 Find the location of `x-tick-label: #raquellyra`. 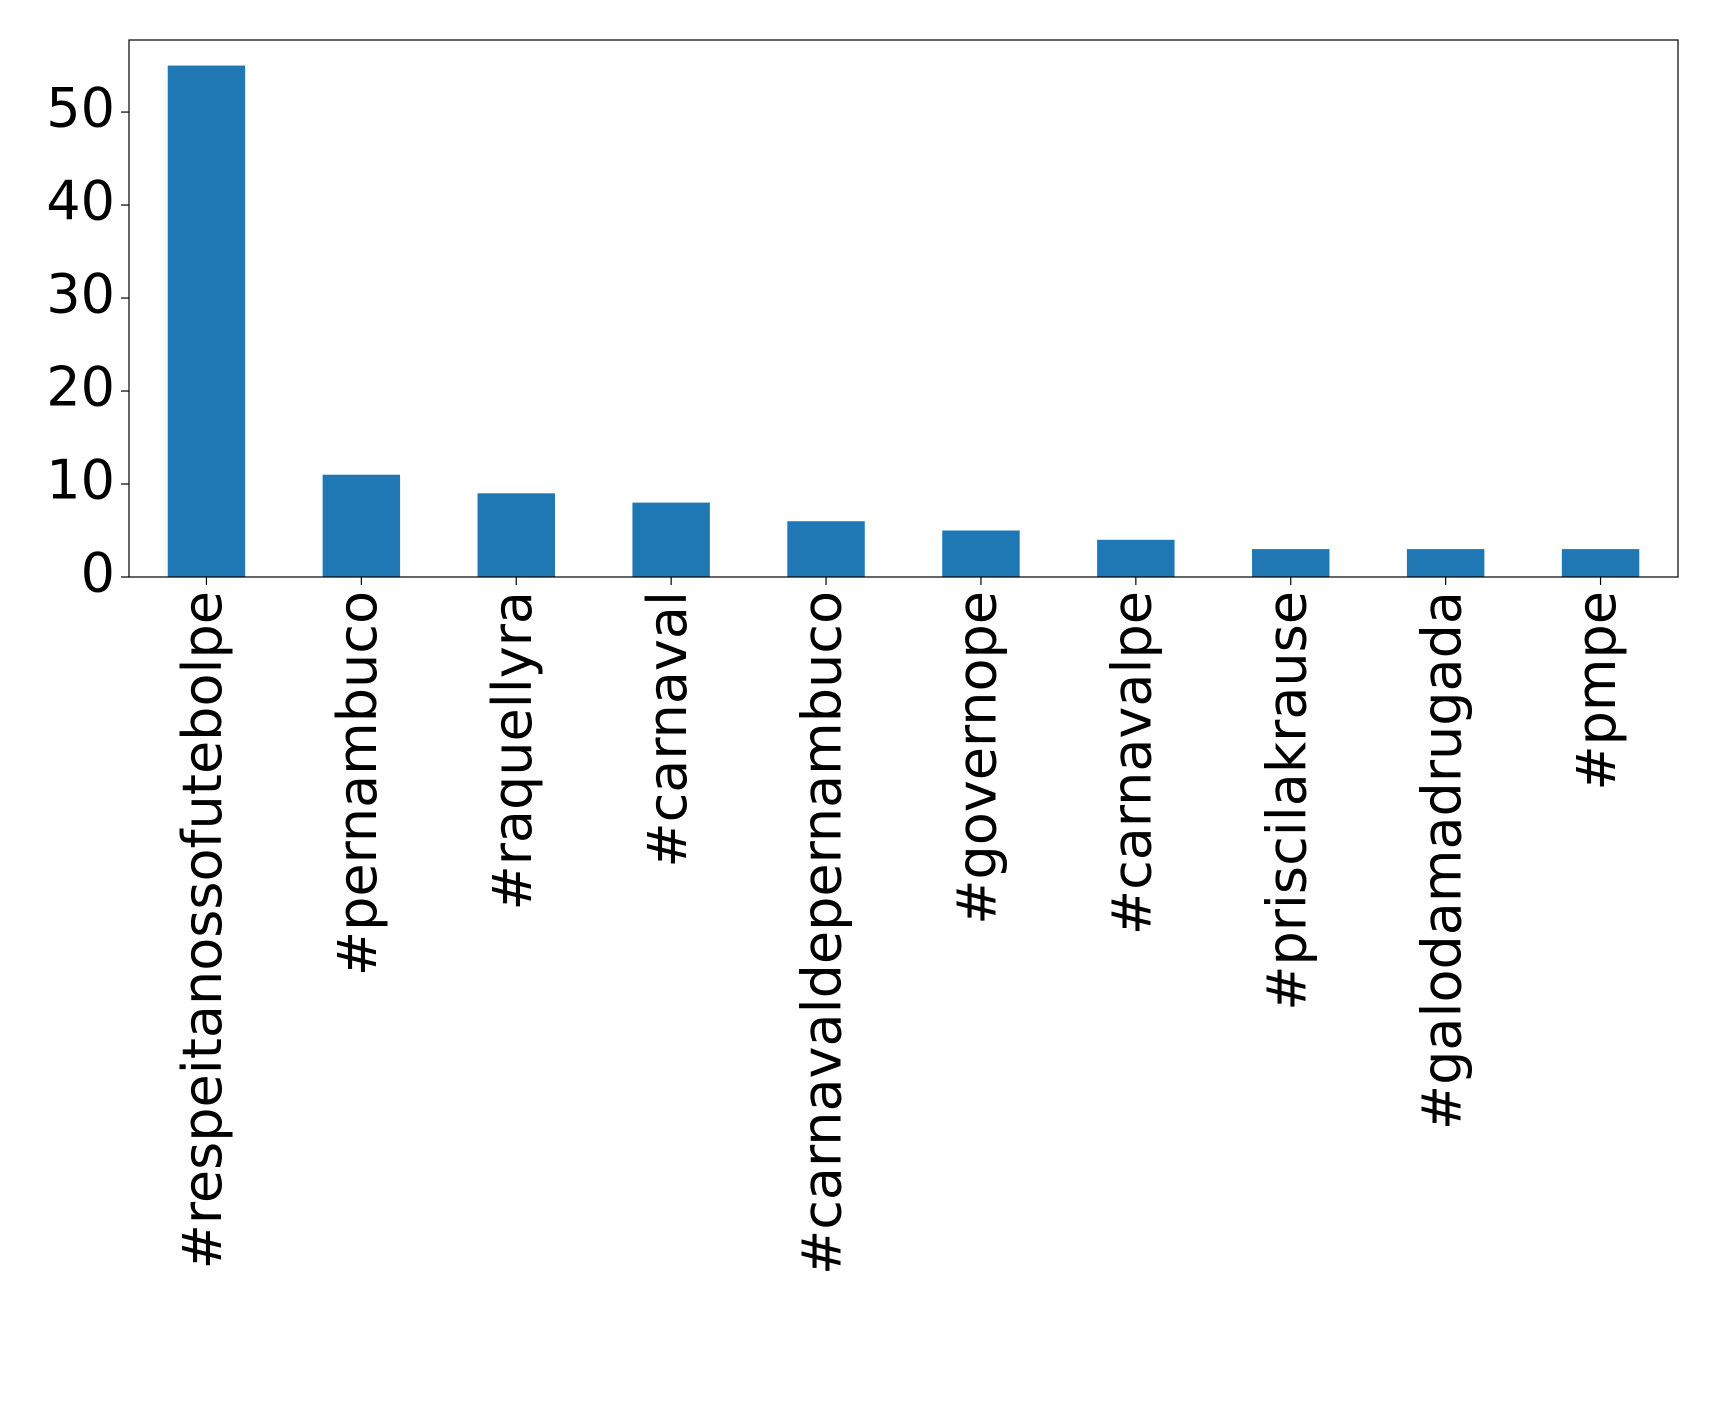

x-tick-label: #raquellyra is located at coordinates (512, 751).